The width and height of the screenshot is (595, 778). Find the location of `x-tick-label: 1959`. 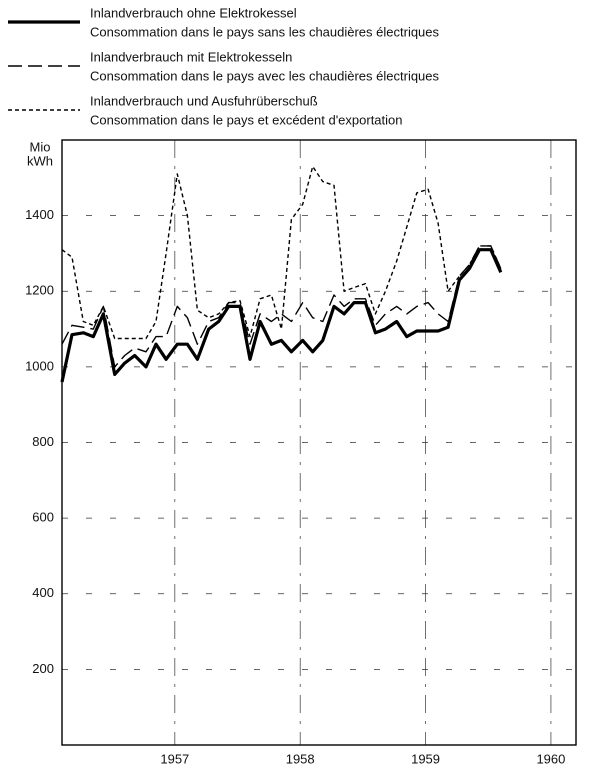

x-tick-label: 1959 is located at coordinates (425, 758).